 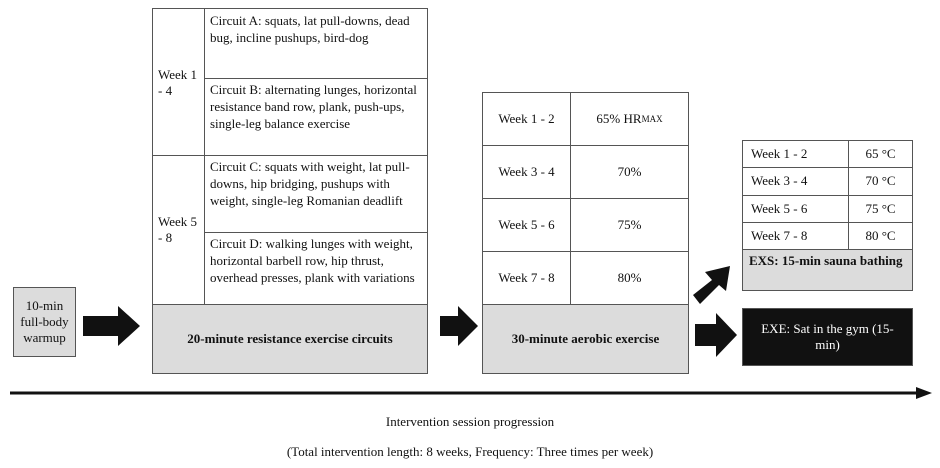 I want to click on intensity-cell: 70%, so click(x=629, y=172).